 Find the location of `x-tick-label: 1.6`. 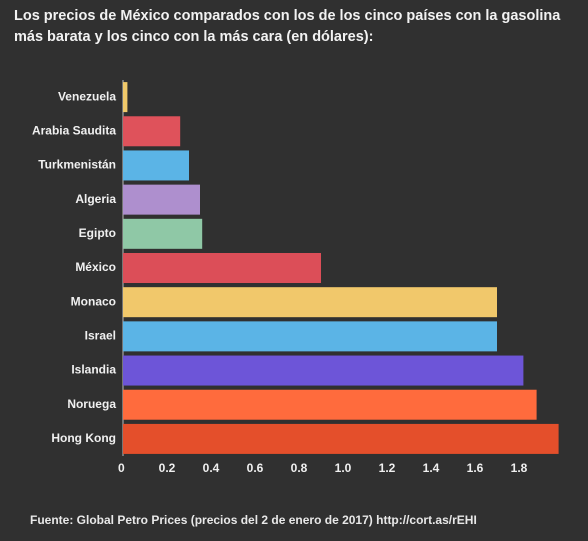

x-tick-label: 1.6 is located at coordinates (475, 468).